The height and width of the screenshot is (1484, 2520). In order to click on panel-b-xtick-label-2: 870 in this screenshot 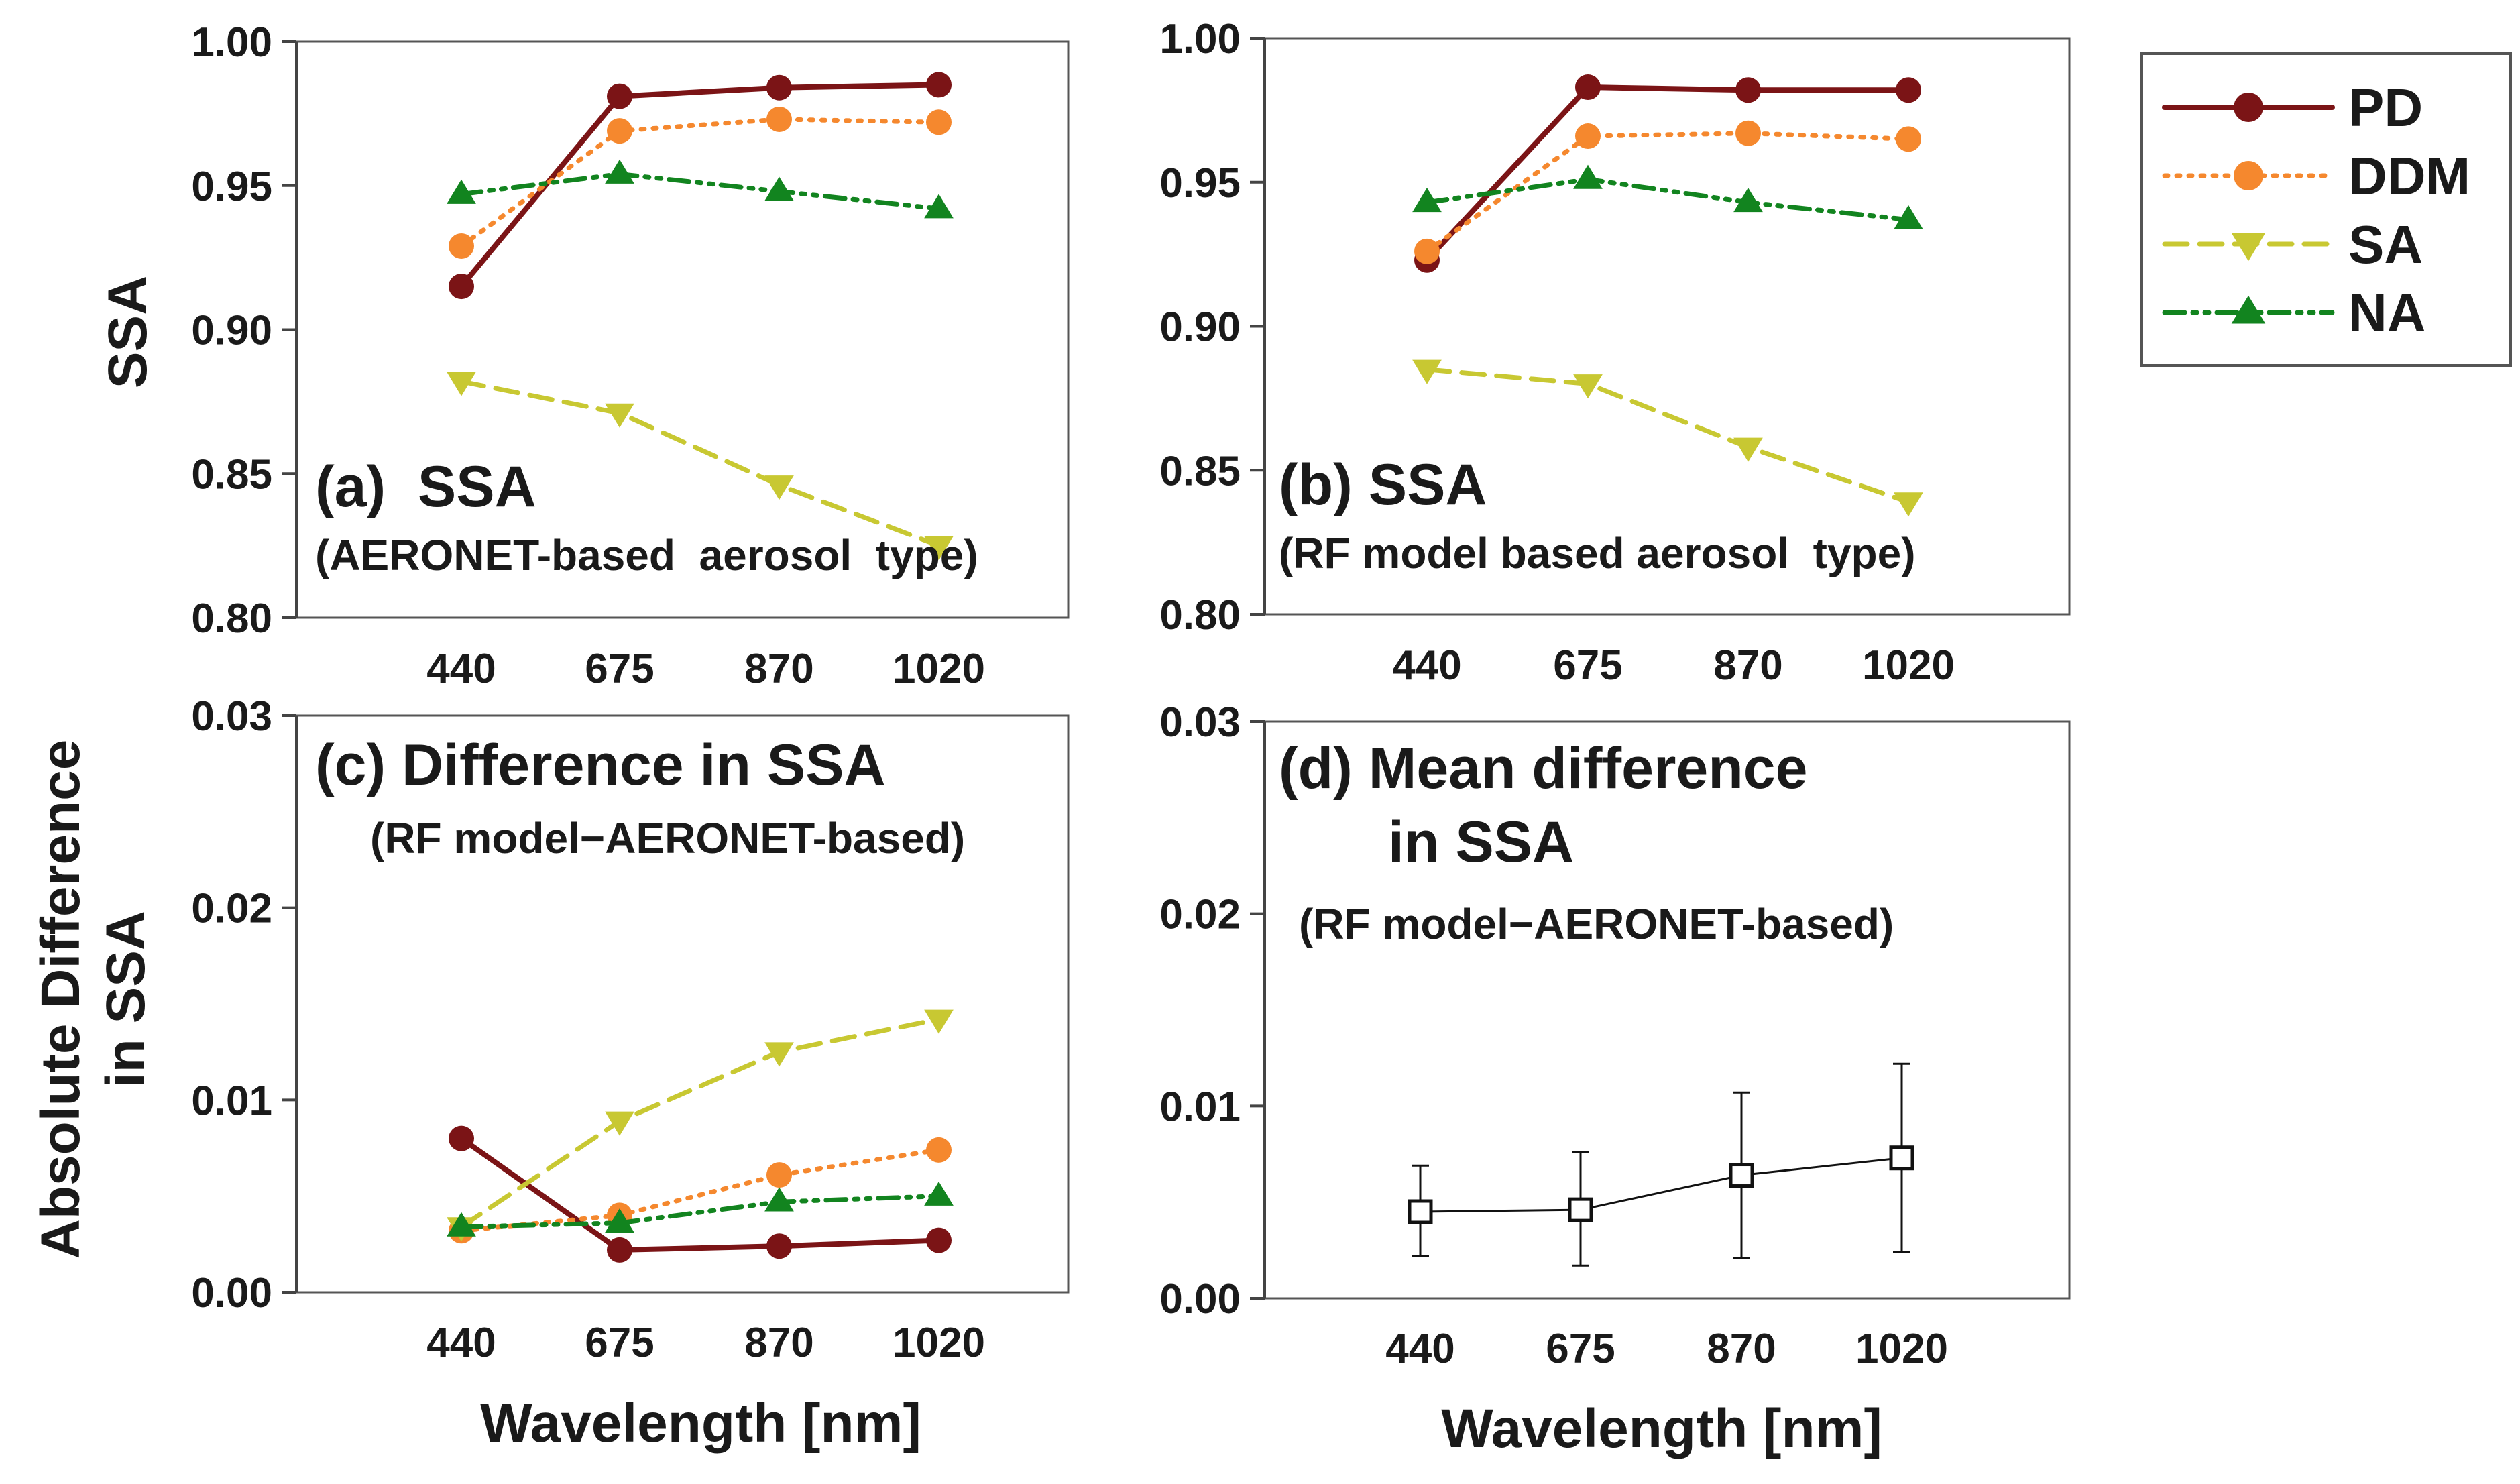, I will do `click(1748, 665)`.